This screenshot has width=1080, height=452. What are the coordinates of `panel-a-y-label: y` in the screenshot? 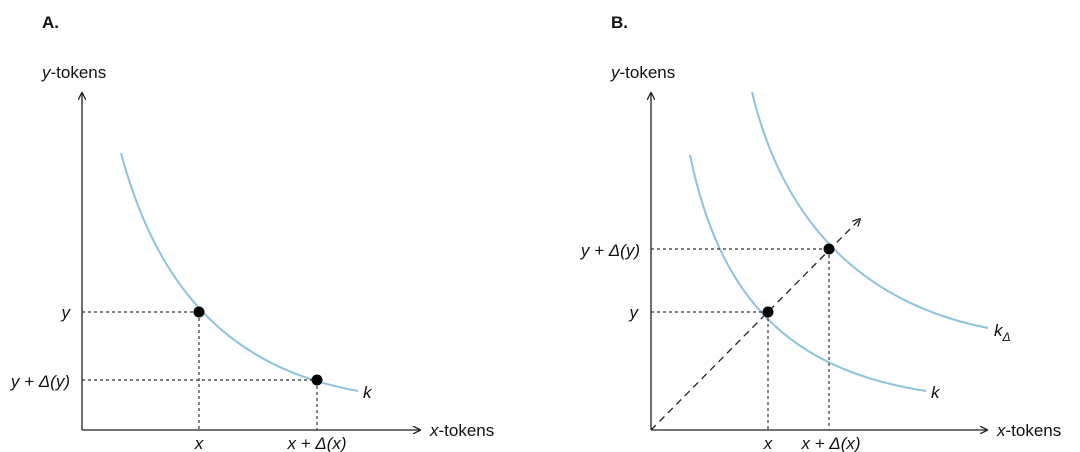 It's located at (66, 312).